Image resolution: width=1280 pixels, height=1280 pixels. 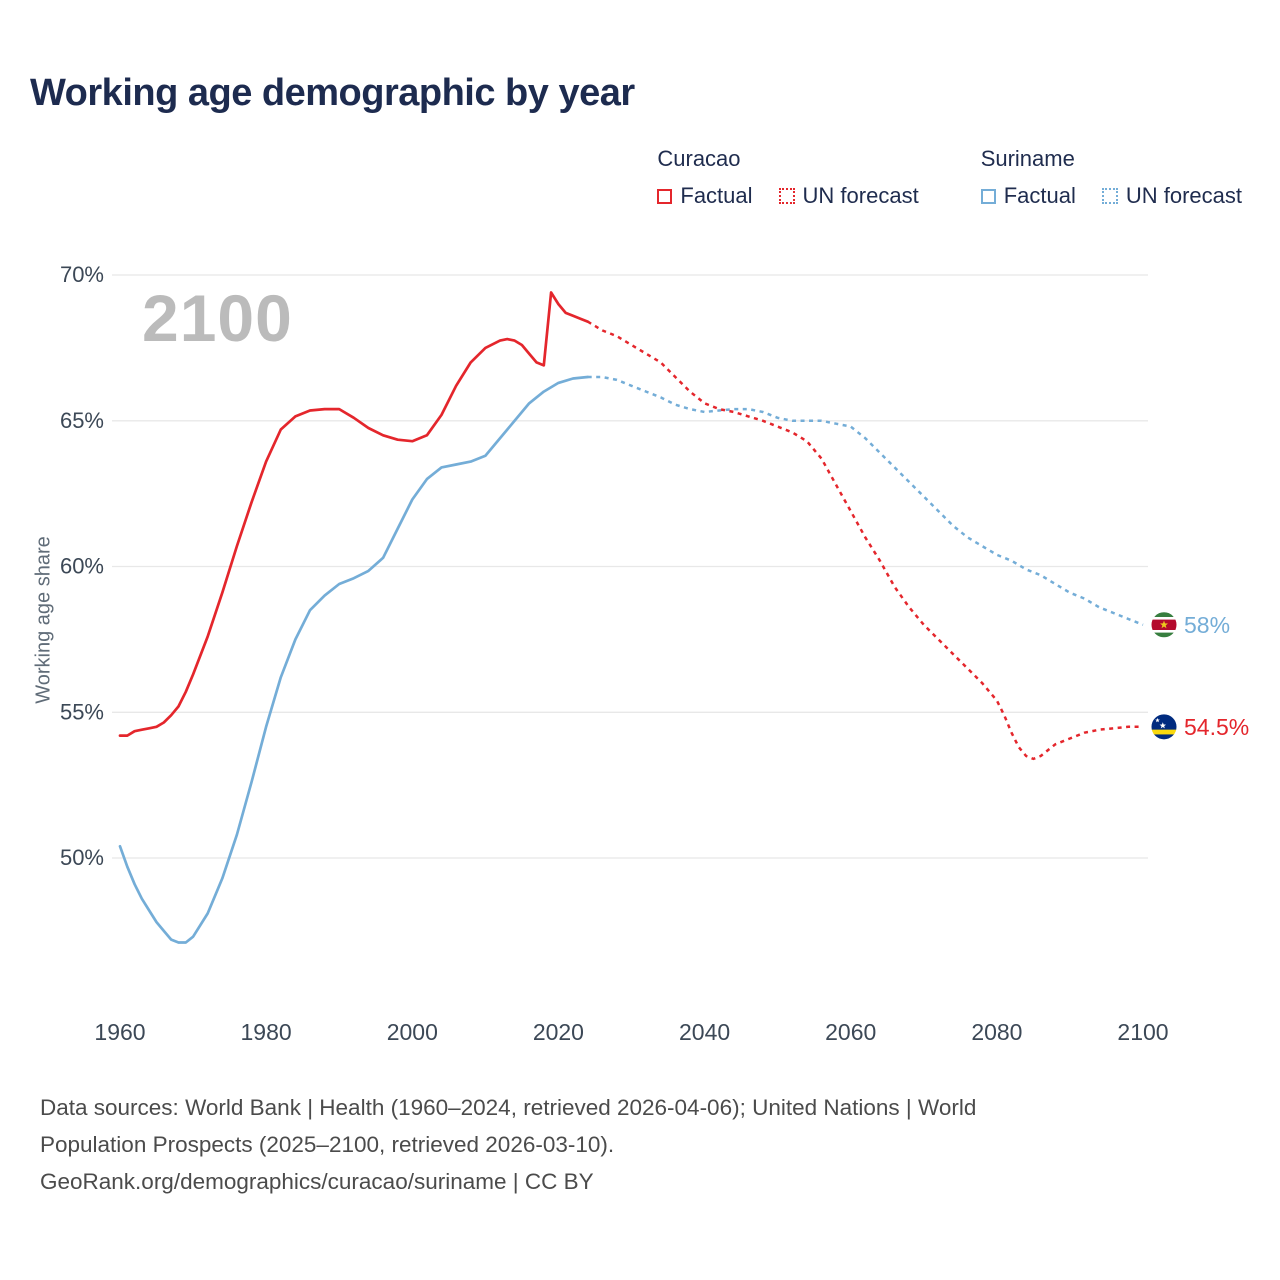 I want to click on suriname-forecast-swatch-icon, so click(x=1109, y=196).